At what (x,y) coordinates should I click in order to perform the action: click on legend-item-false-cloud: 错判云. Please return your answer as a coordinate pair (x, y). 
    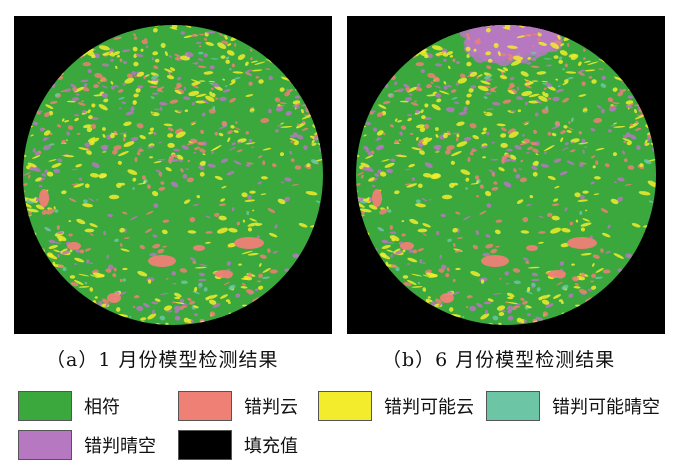
    Looking at the image, I should click on (238, 406).